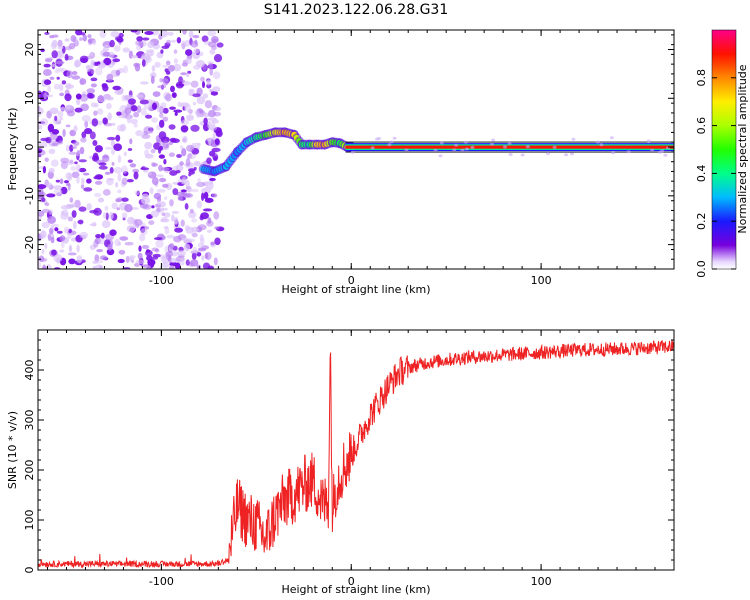 This screenshot has width=750, height=600. What do you see at coordinates (509, 147) in the screenshot?
I see `carrier-band-core` at bounding box center [509, 147].